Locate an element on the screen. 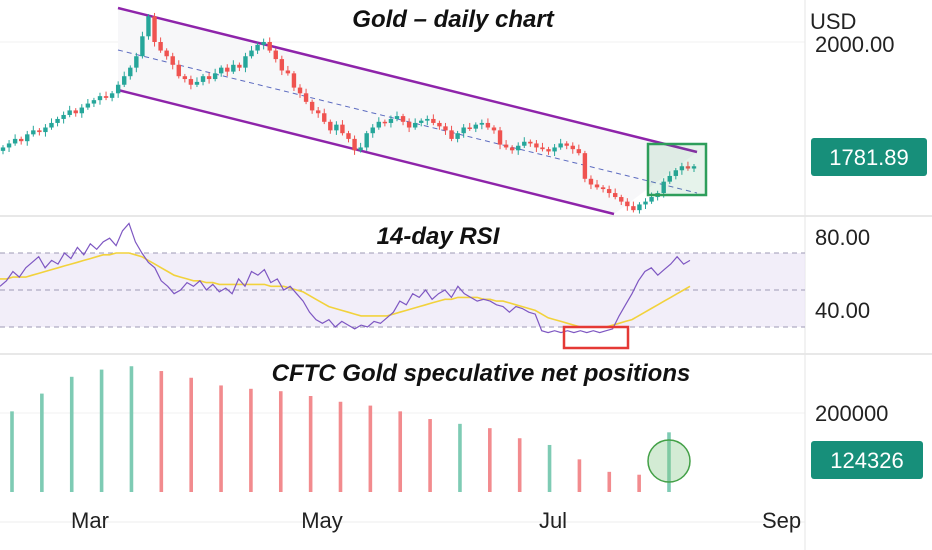  price-axis-tick: 2000.00 is located at coordinates (855, 44).